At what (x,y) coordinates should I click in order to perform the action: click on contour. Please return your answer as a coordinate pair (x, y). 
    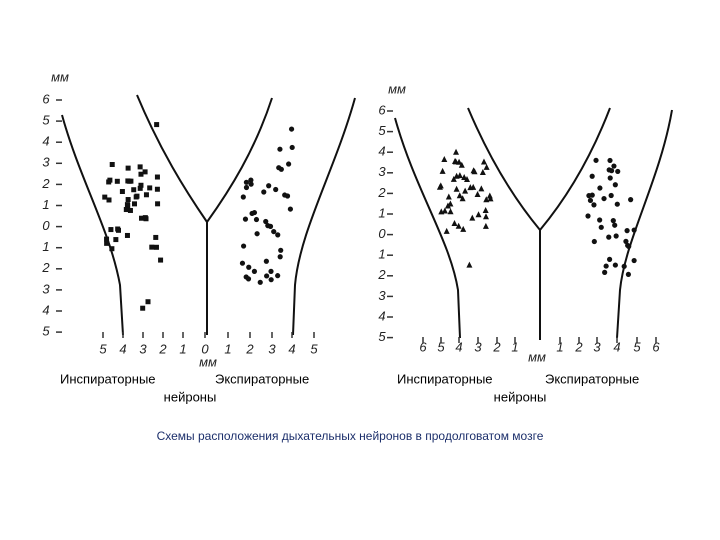
    Looking at the image, I should click on (204, 159).